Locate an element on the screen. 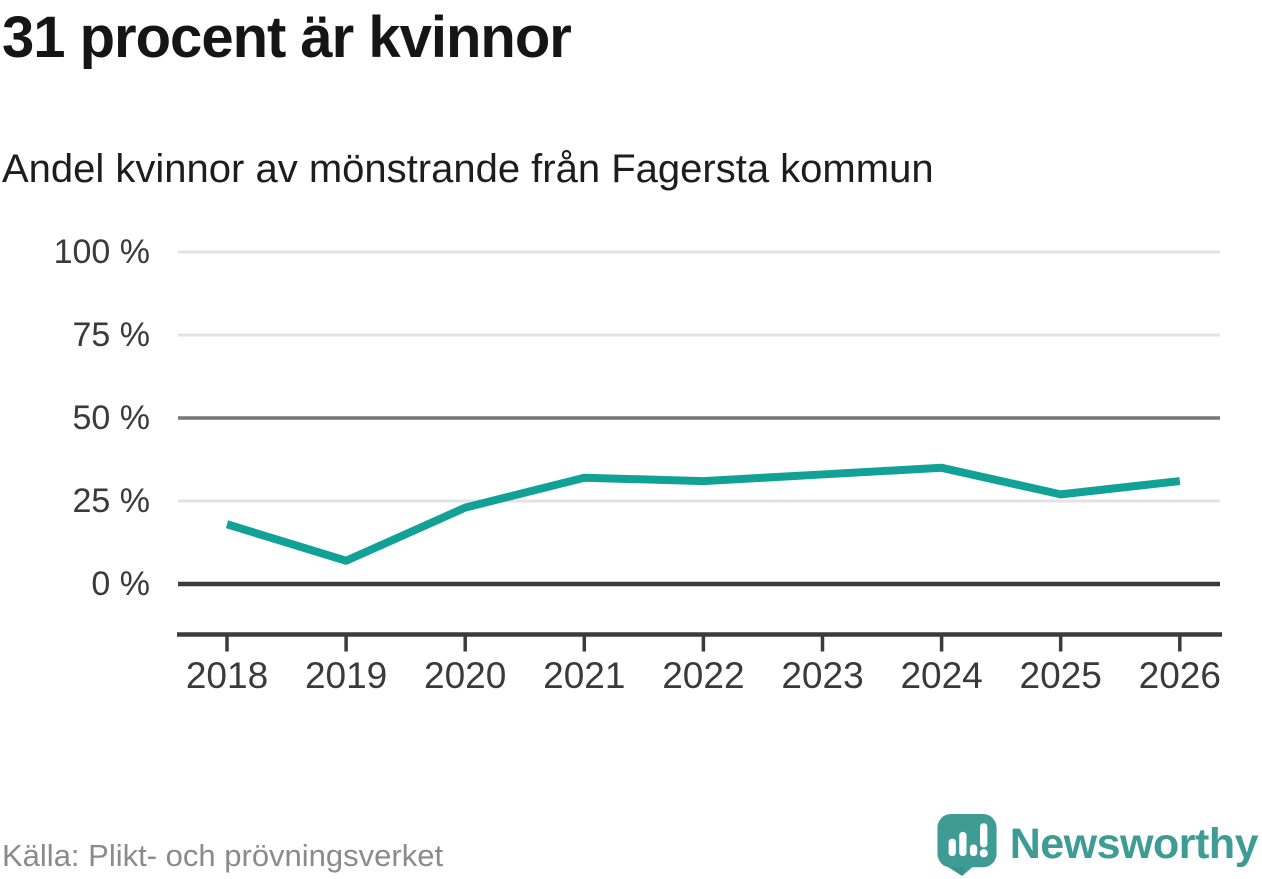 The width and height of the screenshot is (1262, 879). newsworthy-logo-mark is located at coordinates (967, 844).